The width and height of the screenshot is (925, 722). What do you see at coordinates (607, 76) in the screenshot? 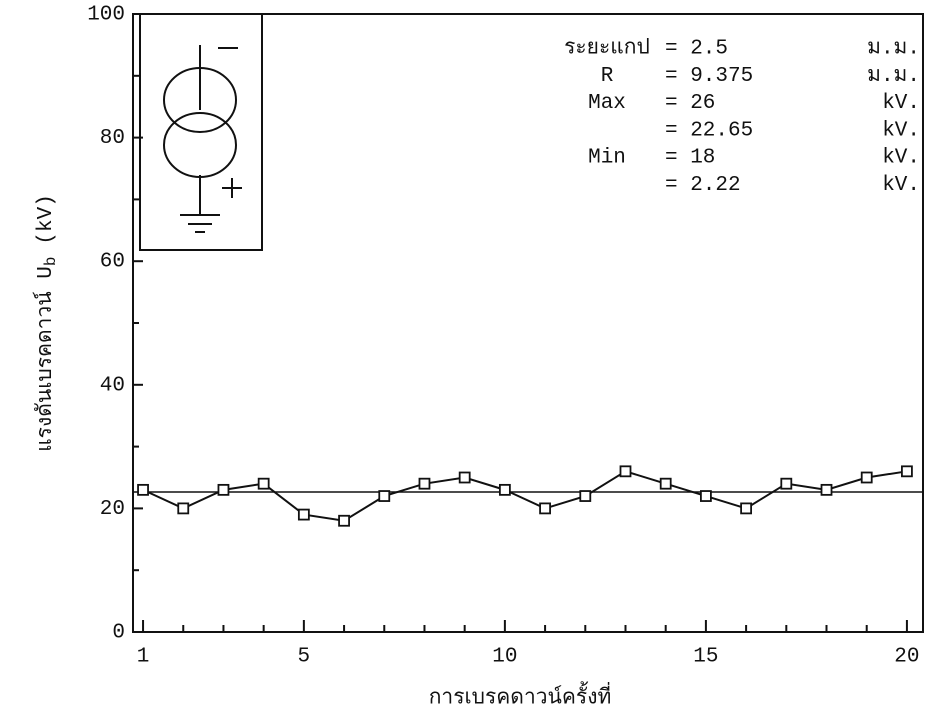
I see `annotation-label: R` at bounding box center [607, 76].